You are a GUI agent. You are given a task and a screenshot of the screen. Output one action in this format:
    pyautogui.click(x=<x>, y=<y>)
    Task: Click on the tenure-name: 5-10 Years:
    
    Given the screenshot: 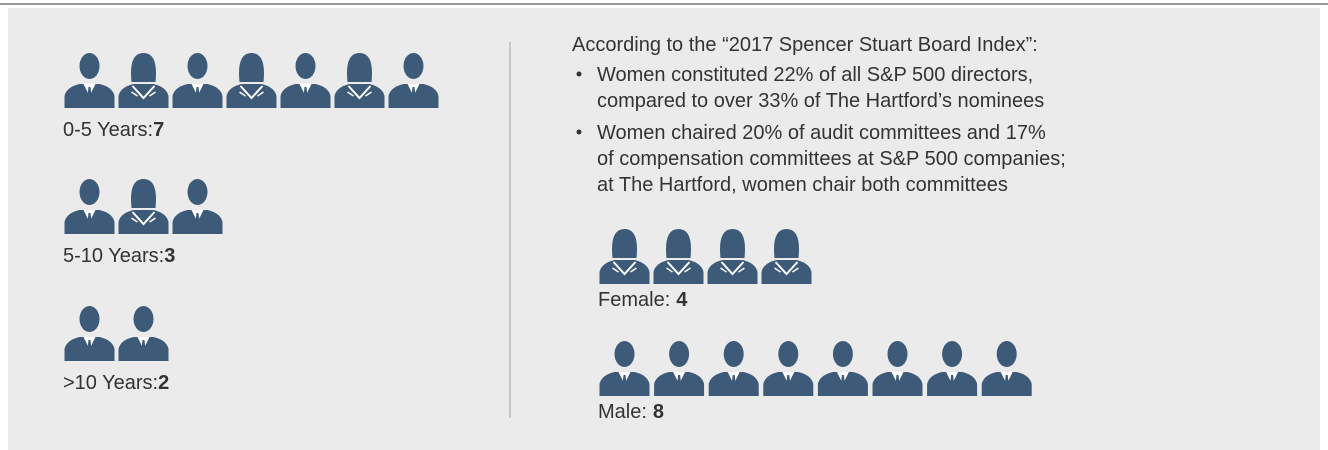 What is the action you would take?
    pyautogui.click(x=113, y=256)
    